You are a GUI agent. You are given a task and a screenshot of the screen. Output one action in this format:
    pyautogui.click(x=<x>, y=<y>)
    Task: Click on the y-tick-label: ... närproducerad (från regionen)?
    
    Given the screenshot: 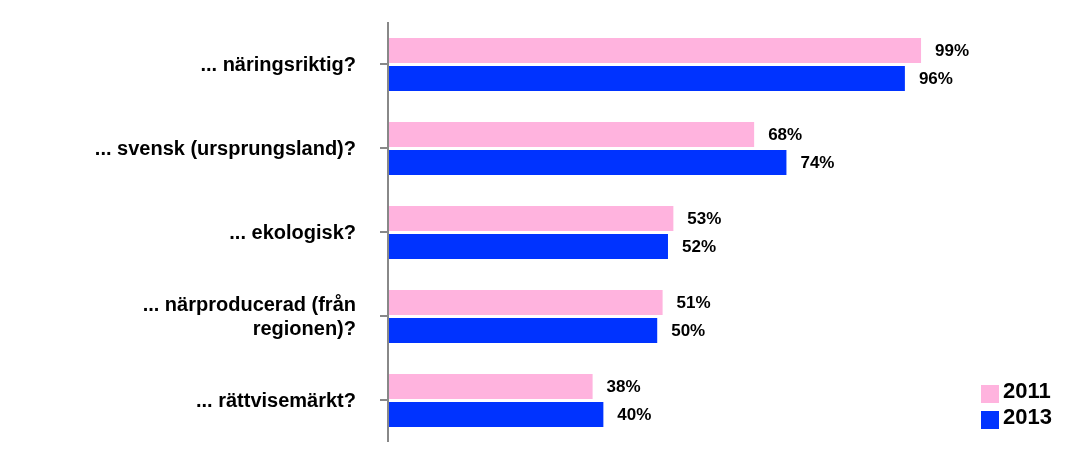 What is the action you would take?
    pyautogui.click(x=249, y=316)
    